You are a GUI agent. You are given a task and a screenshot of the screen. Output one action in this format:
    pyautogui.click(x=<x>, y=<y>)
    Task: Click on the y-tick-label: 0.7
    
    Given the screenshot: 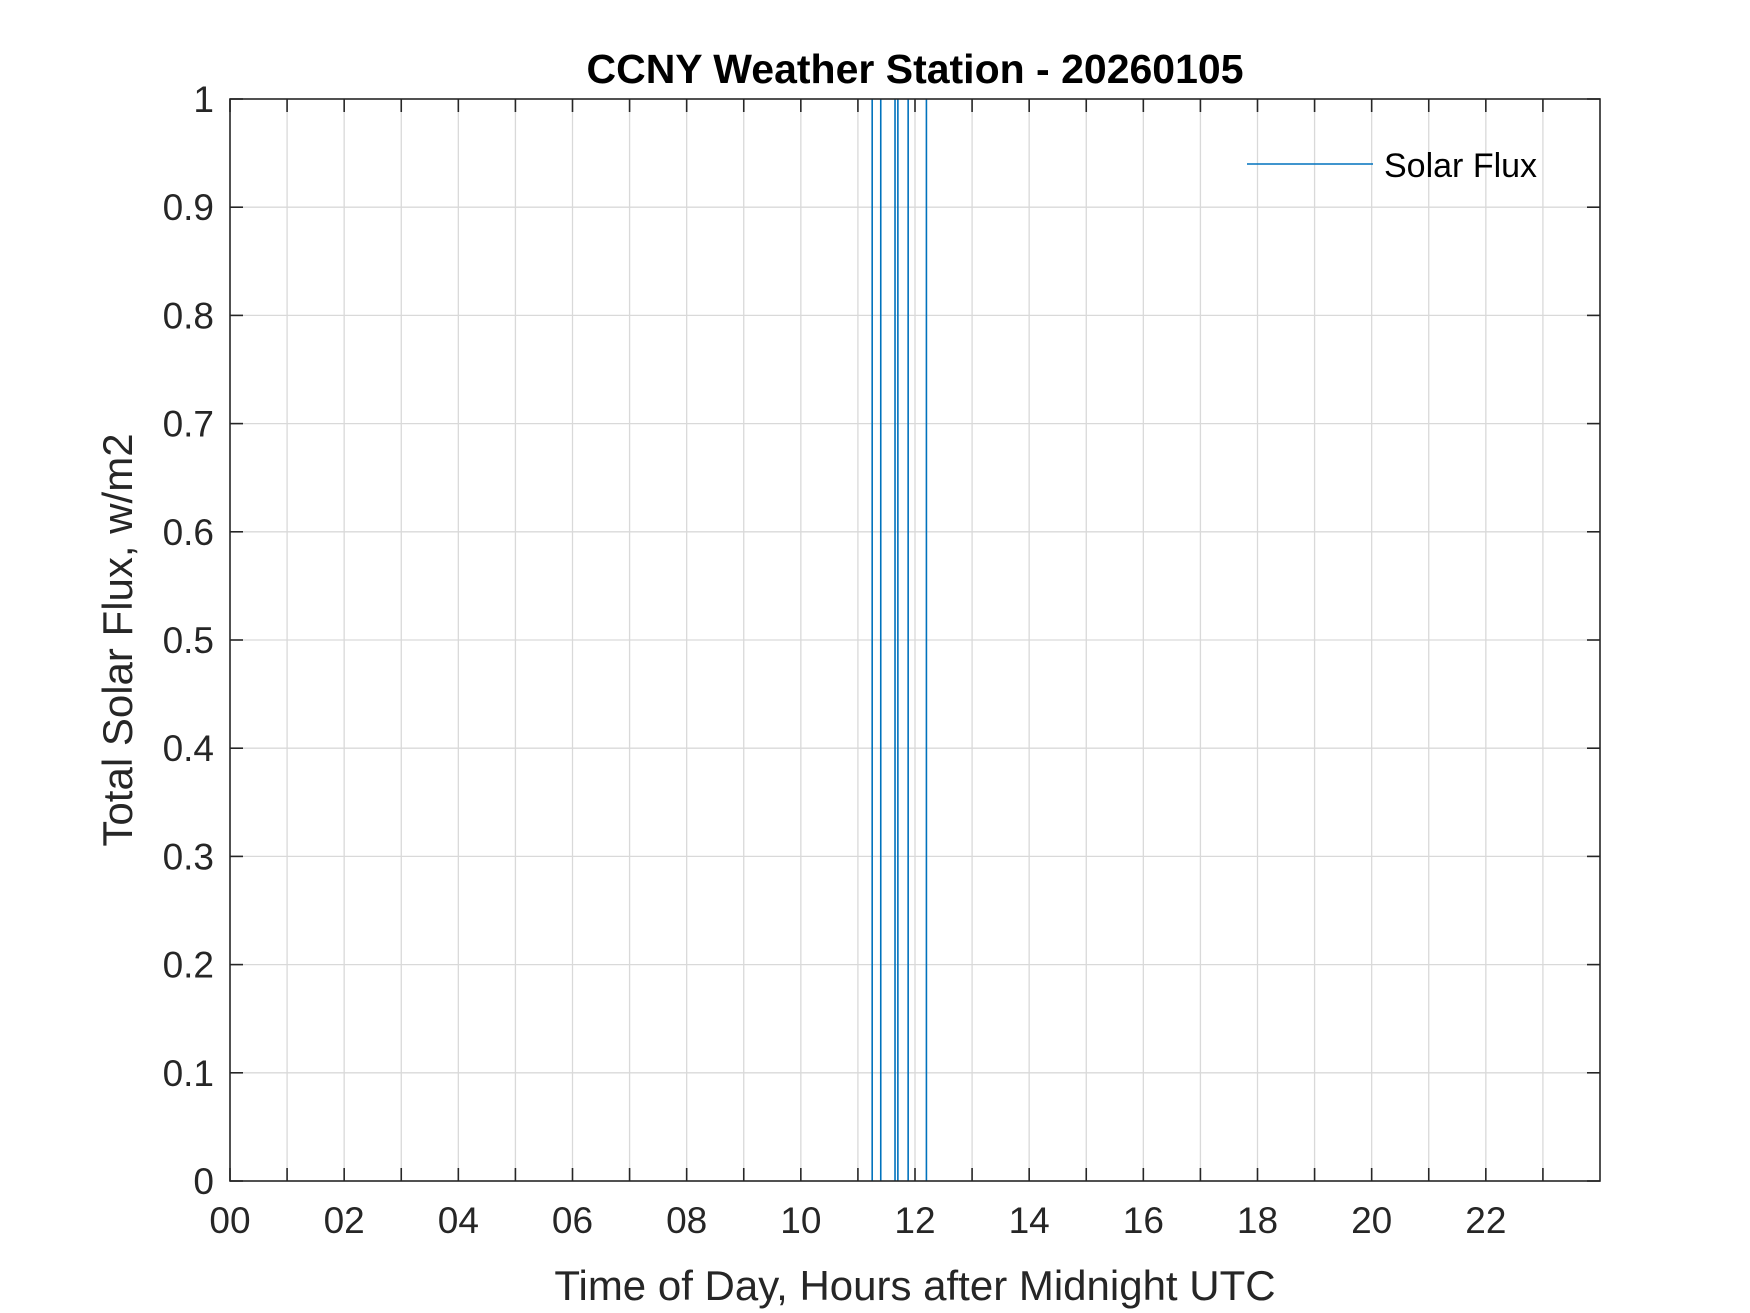 What is the action you would take?
    pyautogui.click(x=188, y=424)
    